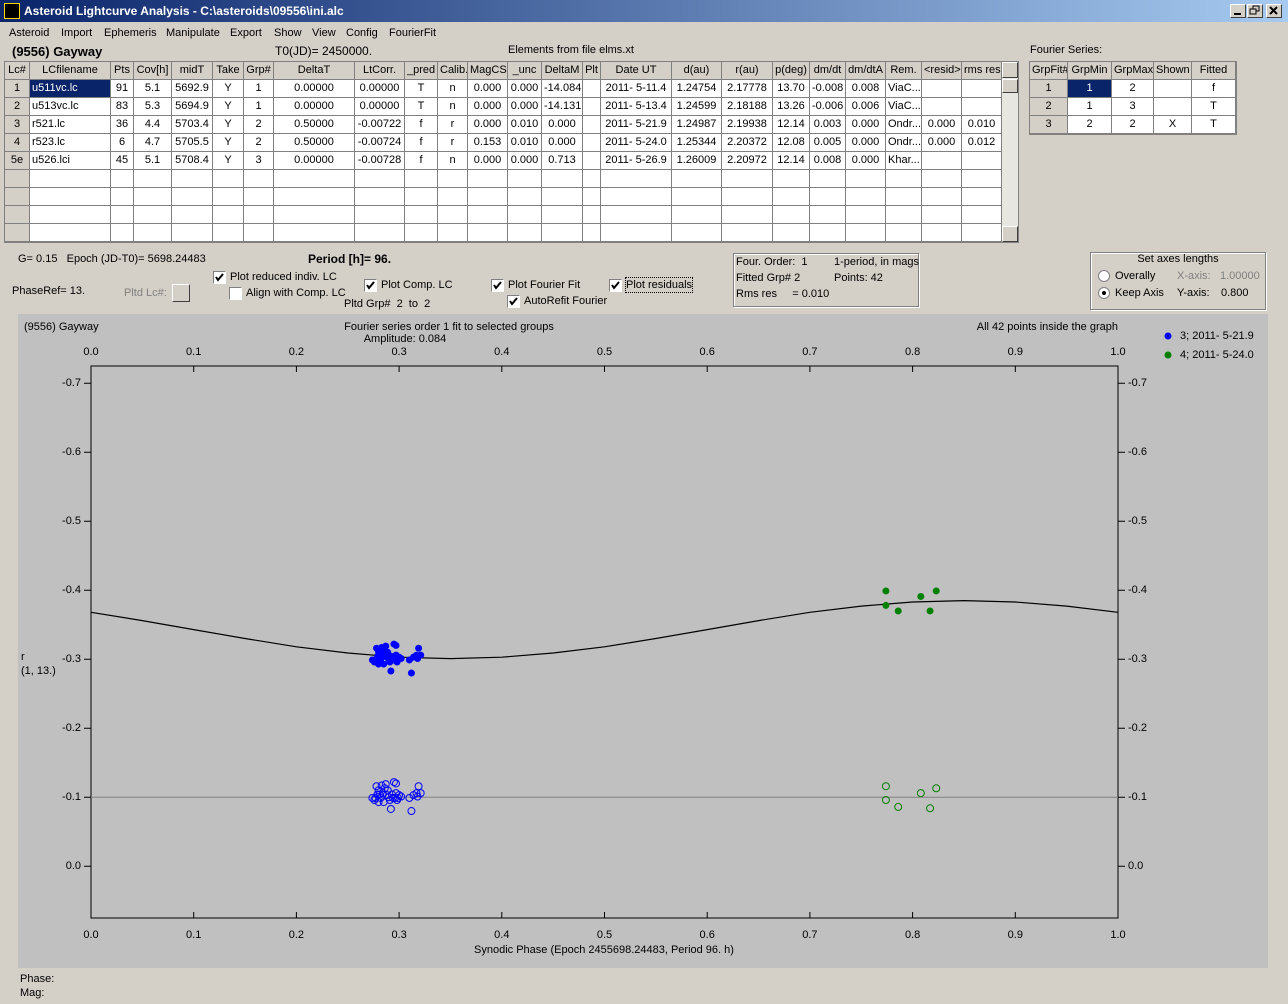  I want to click on menu-item: Show, so click(288, 33).